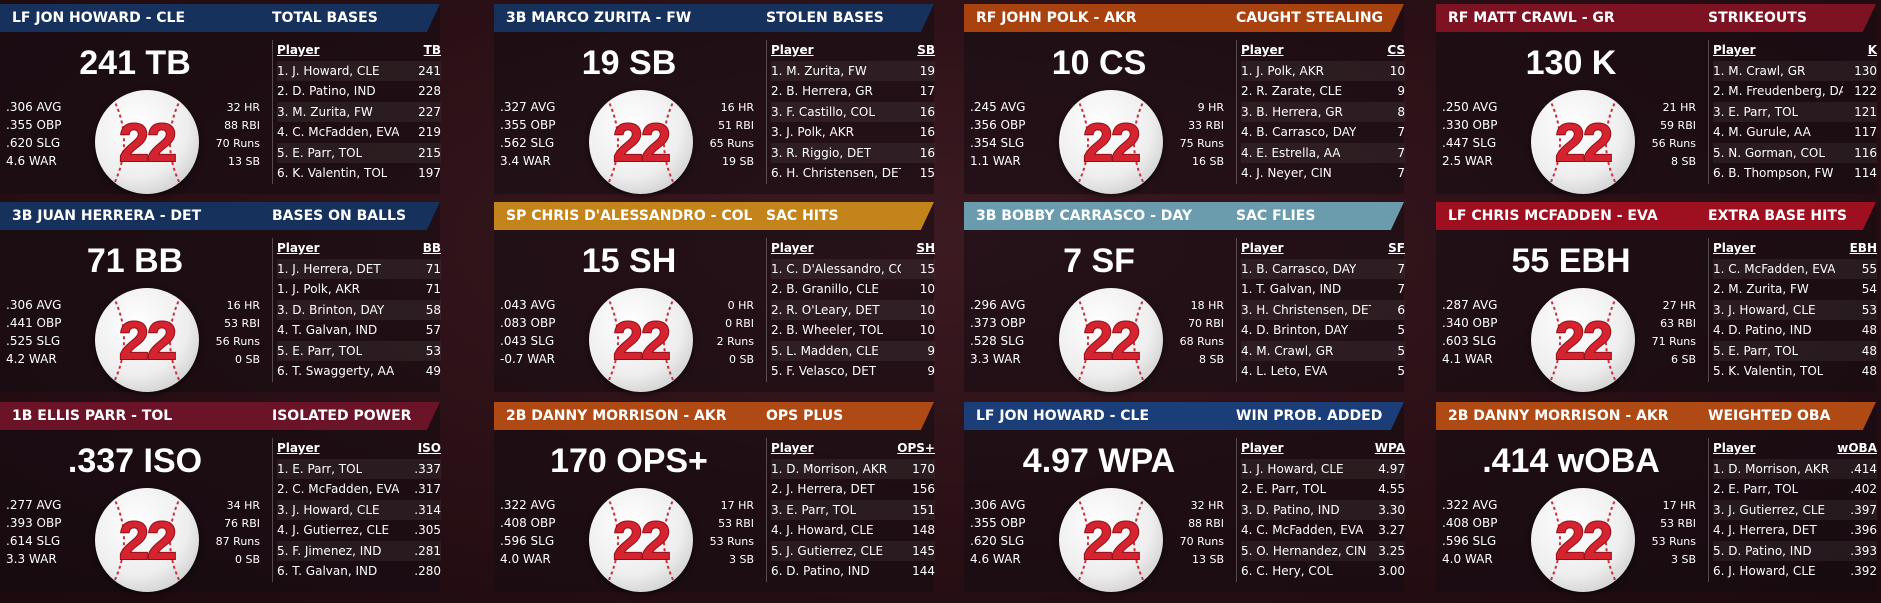 This screenshot has width=1881, height=603. Describe the element at coordinates (927, 309) in the screenshot. I see `stat-value: 10` at that location.